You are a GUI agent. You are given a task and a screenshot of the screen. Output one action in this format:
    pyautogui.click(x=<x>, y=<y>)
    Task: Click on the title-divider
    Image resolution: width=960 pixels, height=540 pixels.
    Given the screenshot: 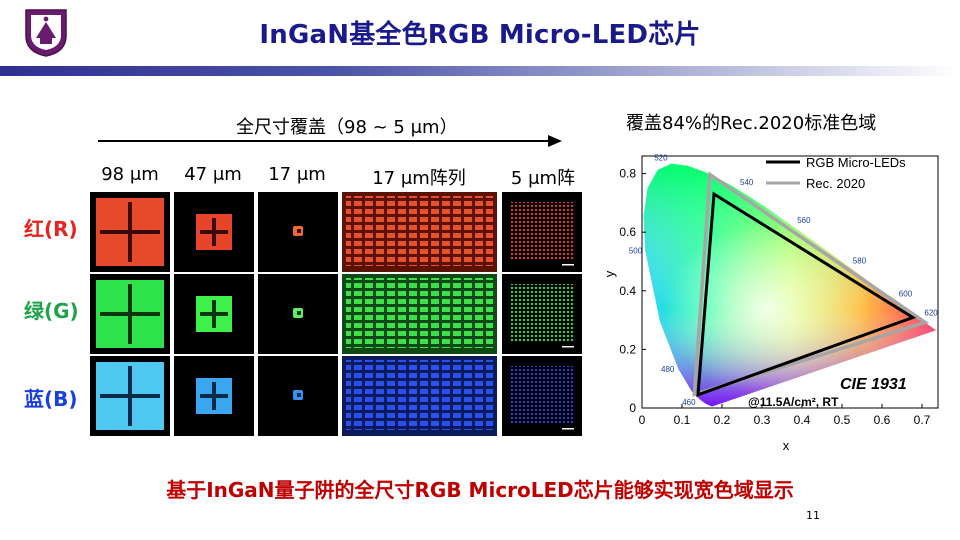 What is the action you would take?
    pyautogui.click(x=480, y=71)
    